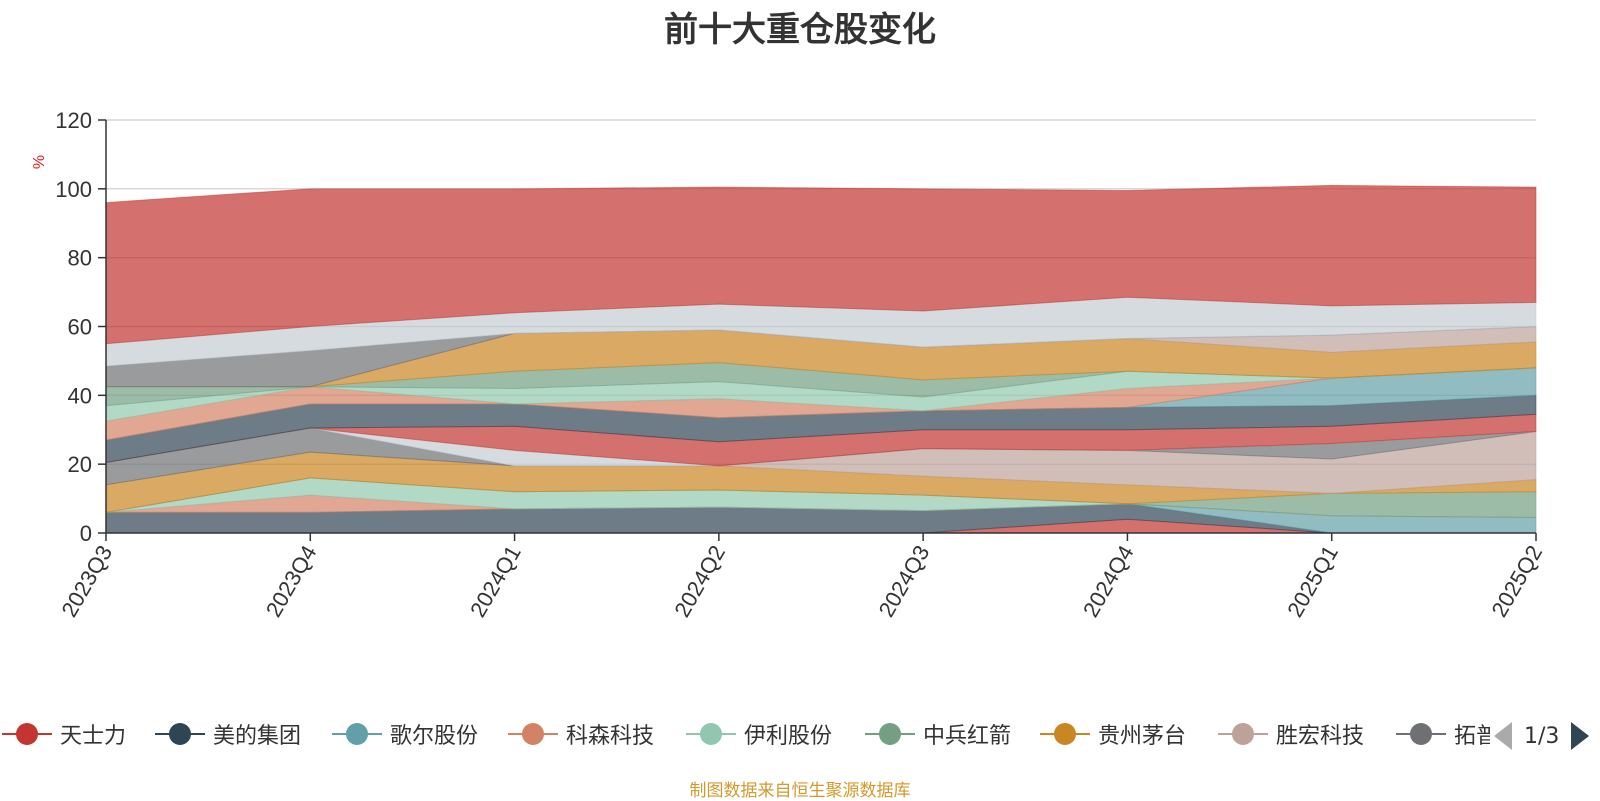 The image size is (1600, 801). I want to click on y-tick-label-2: 40, so click(80, 395).